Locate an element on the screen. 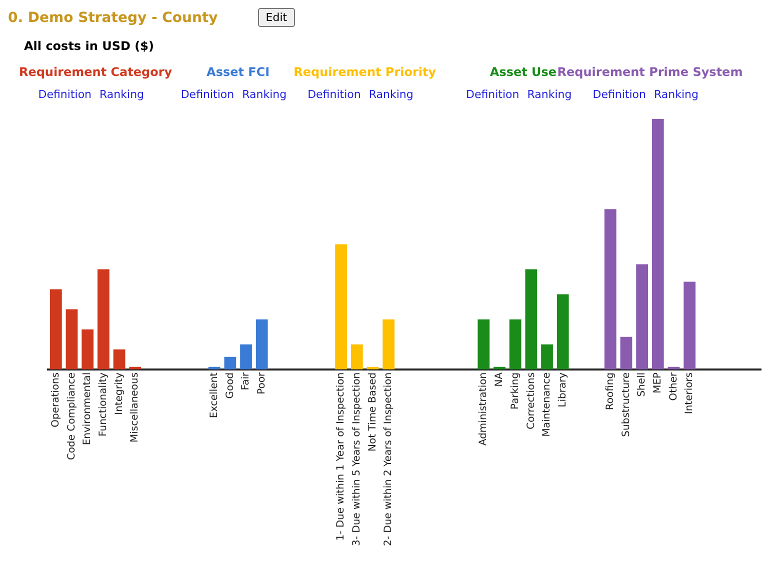  chart-subtitle: All costs in USD ($) is located at coordinates (89, 46).